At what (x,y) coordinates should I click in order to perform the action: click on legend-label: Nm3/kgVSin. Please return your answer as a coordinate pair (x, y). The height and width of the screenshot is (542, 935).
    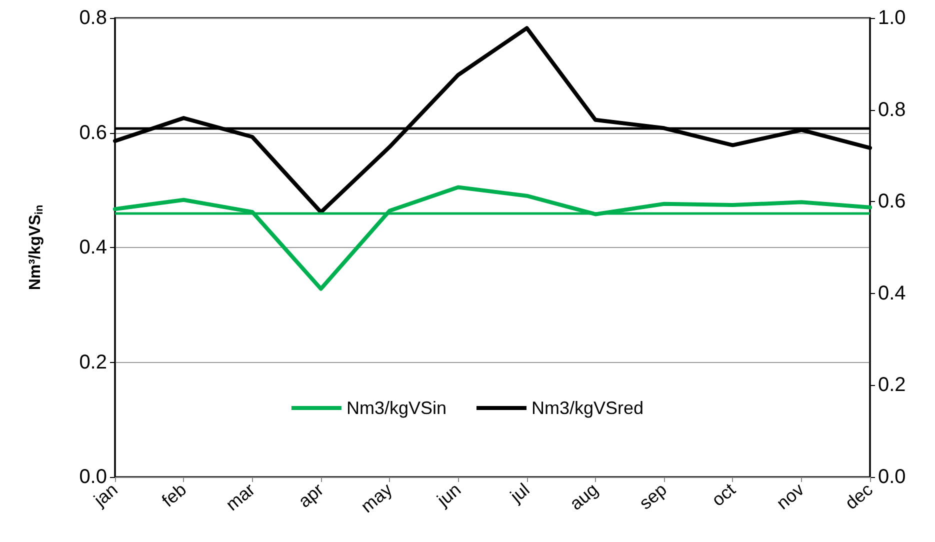
    Looking at the image, I should click on (396, 408).